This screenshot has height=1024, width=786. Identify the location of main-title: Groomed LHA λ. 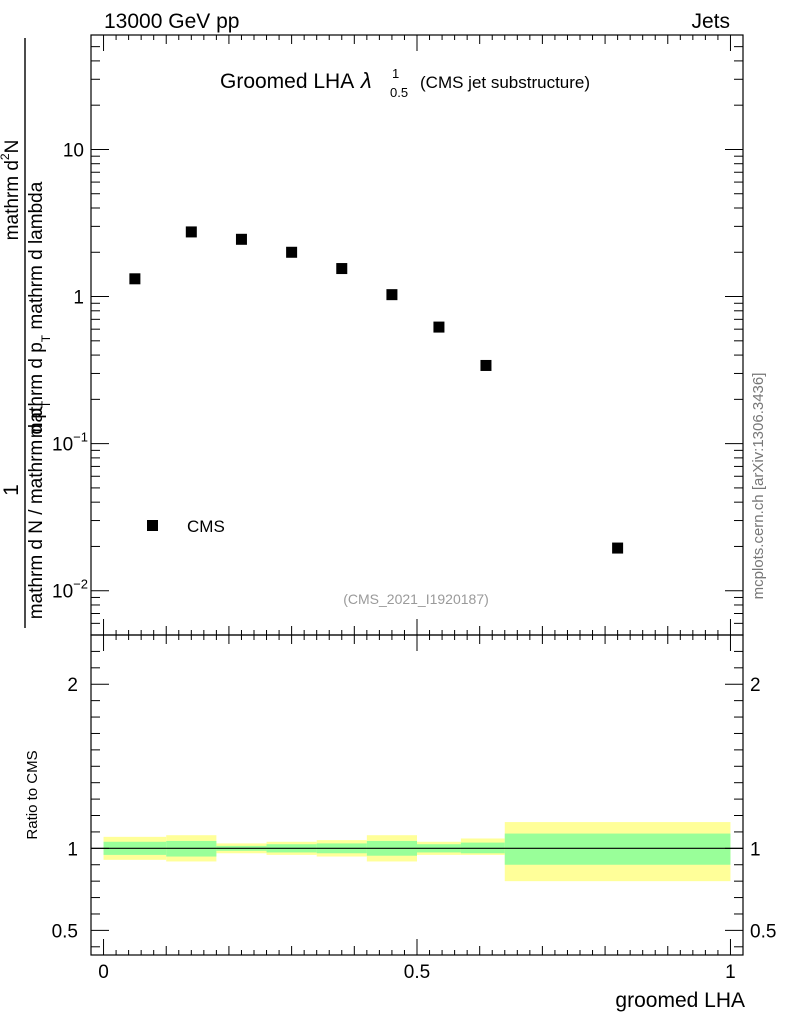
(296, 80).